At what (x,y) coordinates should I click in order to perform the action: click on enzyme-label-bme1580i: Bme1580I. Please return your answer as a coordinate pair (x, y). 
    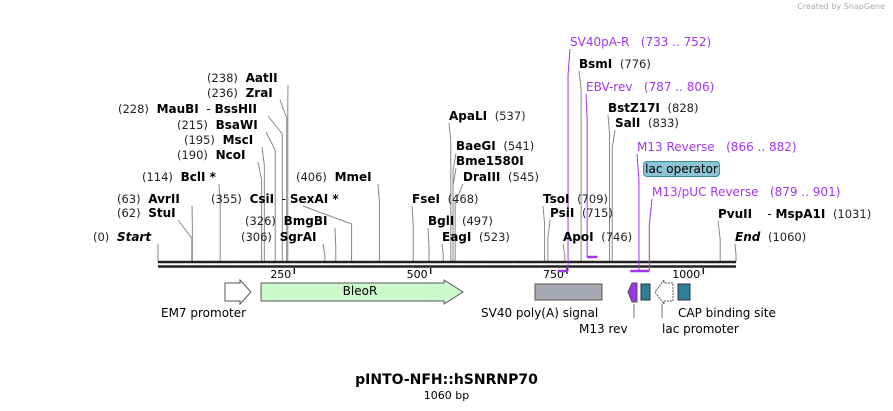
    Looking at the image, I should click on (493, 161).